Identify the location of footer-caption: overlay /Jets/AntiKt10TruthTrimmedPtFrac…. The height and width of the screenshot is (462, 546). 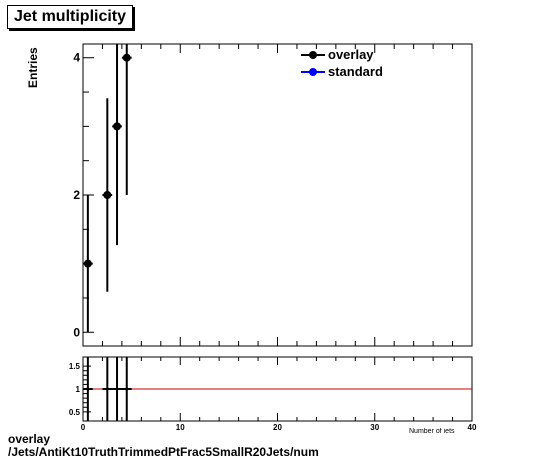
(163, 446).